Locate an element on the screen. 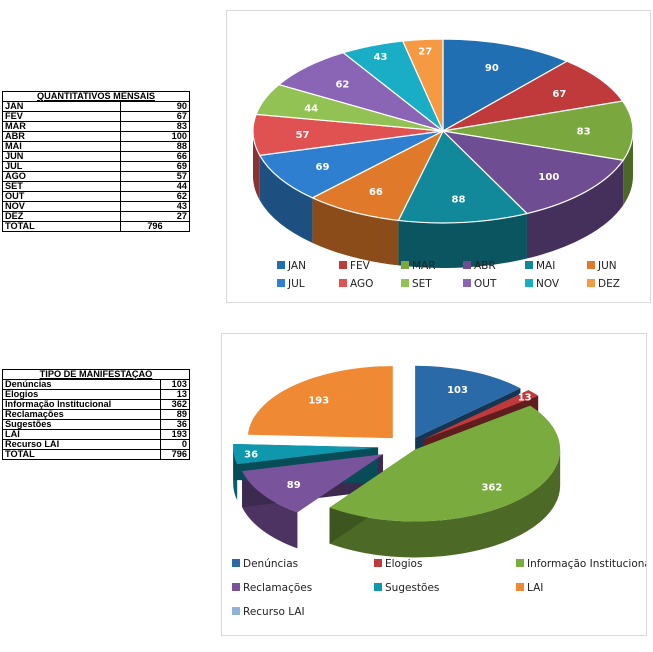  pie-slice-jul is located at coordinates (351, 164).